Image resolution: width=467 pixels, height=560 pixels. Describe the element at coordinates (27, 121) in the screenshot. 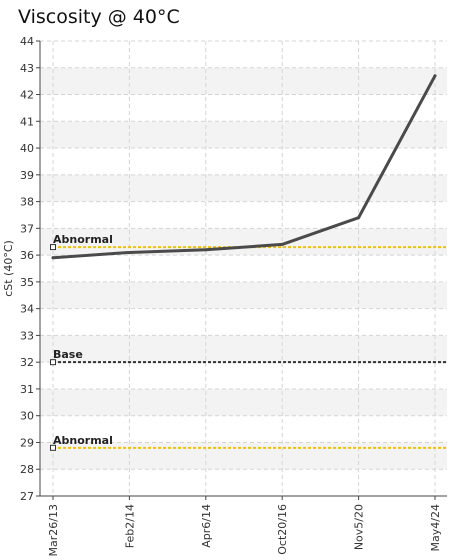

I see `y-tick-label: 41` at that location.